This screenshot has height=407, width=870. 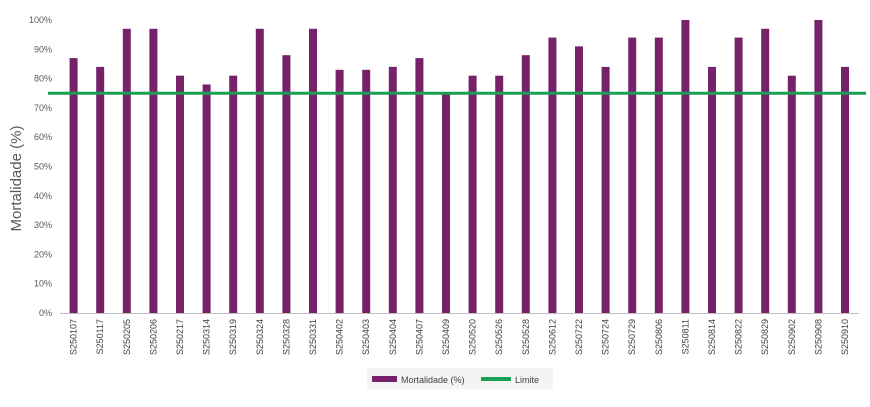 What do you see at coordinates (606, 337) in the screenshot?
I see `x-tick-label: S250724` at bounding box center [606, 337].